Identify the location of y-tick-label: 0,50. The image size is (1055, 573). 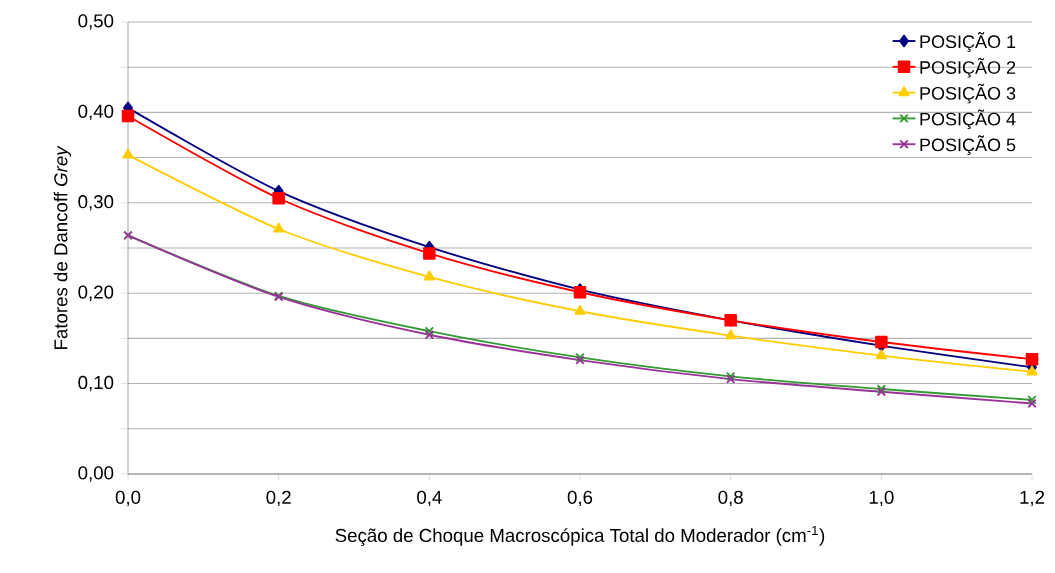
(96, 22).